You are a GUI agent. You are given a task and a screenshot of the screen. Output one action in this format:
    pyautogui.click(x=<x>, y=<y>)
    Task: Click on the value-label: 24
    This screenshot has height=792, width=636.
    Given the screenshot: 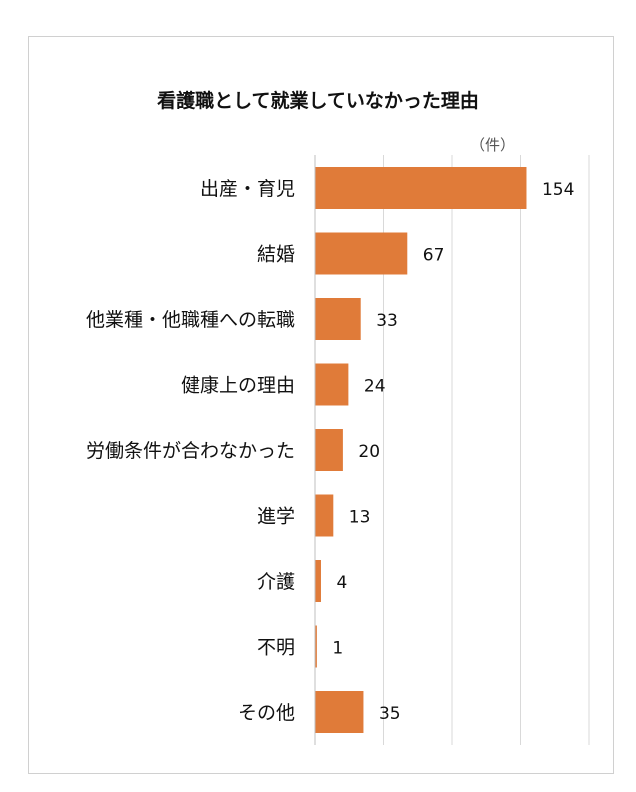 What is the action you would take?
    pyautogui.click(x=375, y=387)
    